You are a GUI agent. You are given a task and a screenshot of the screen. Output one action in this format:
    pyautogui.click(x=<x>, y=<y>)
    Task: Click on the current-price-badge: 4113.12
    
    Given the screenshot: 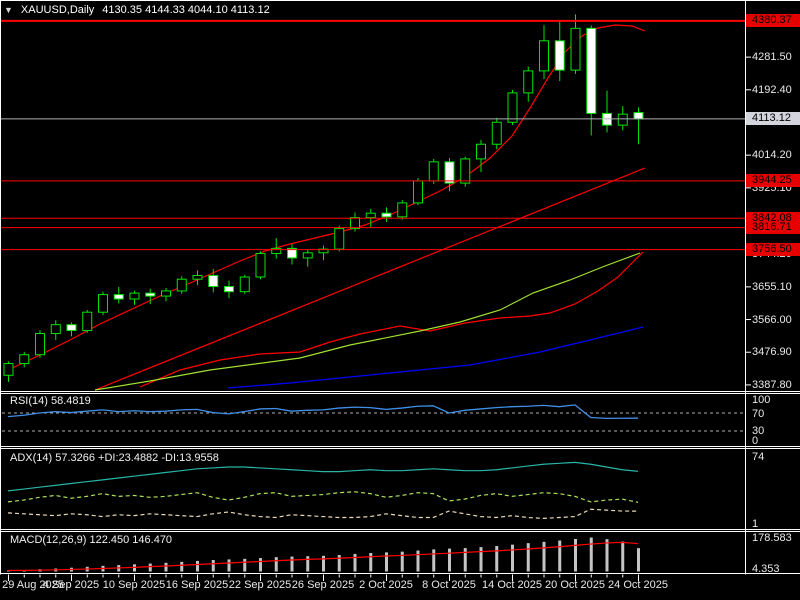 What is the action you would take?
    pyautogui.click(x=773, y=119)
    